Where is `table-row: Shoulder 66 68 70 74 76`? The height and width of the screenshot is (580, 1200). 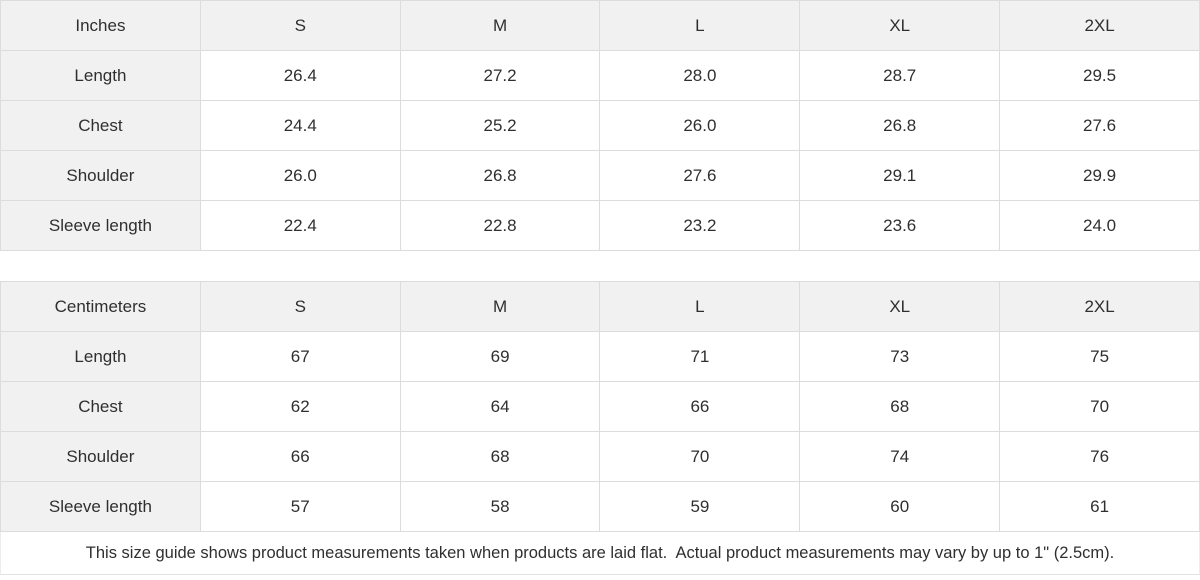 table-row: Shoulder 66 68 70 74 76 is located at coordinates (600, 456).